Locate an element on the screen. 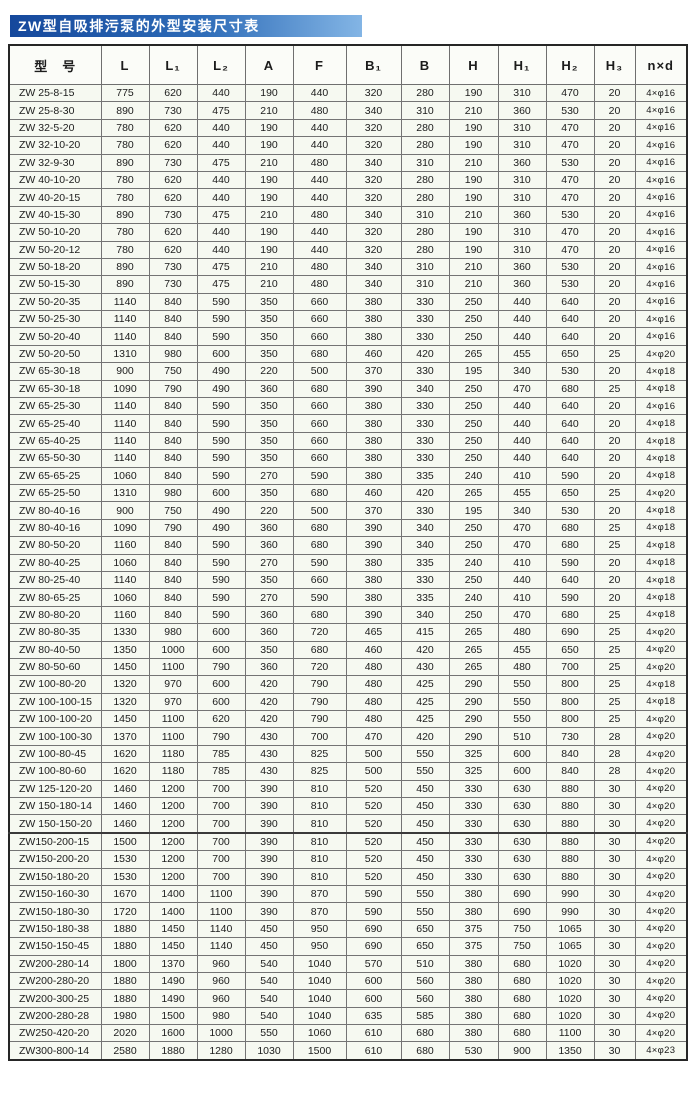 The height and width of the screenshot is (1095, 690). dim-cell: 290 is located at coordinates (473, 736).